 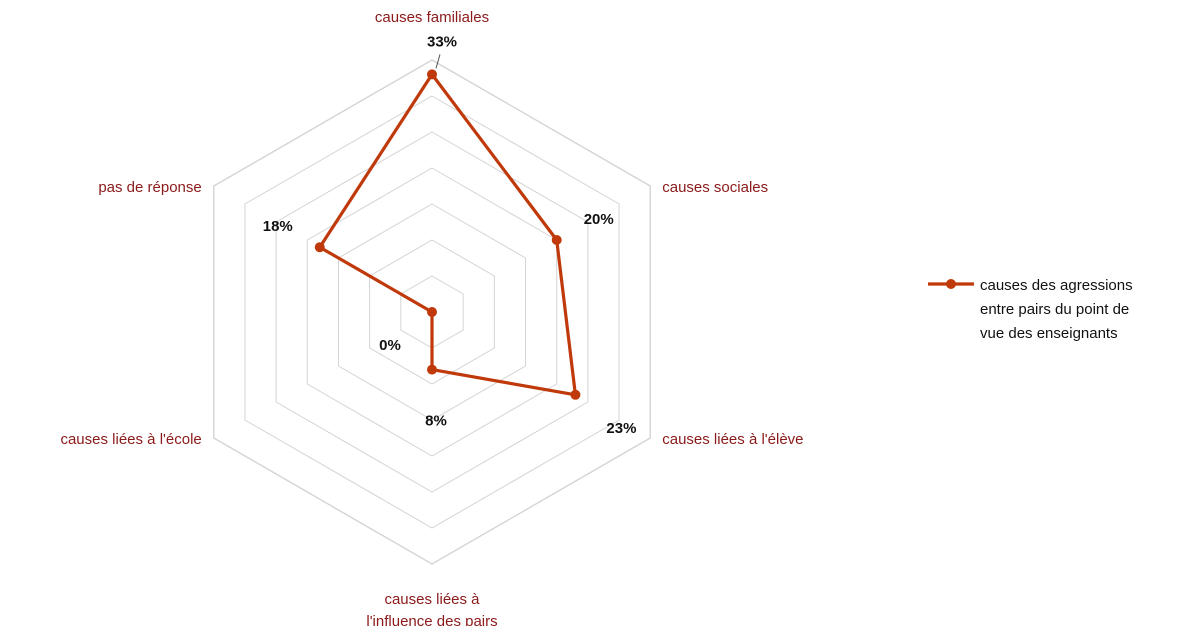 I want to click on data-label-1: 20%, so click(x=599, y=219).